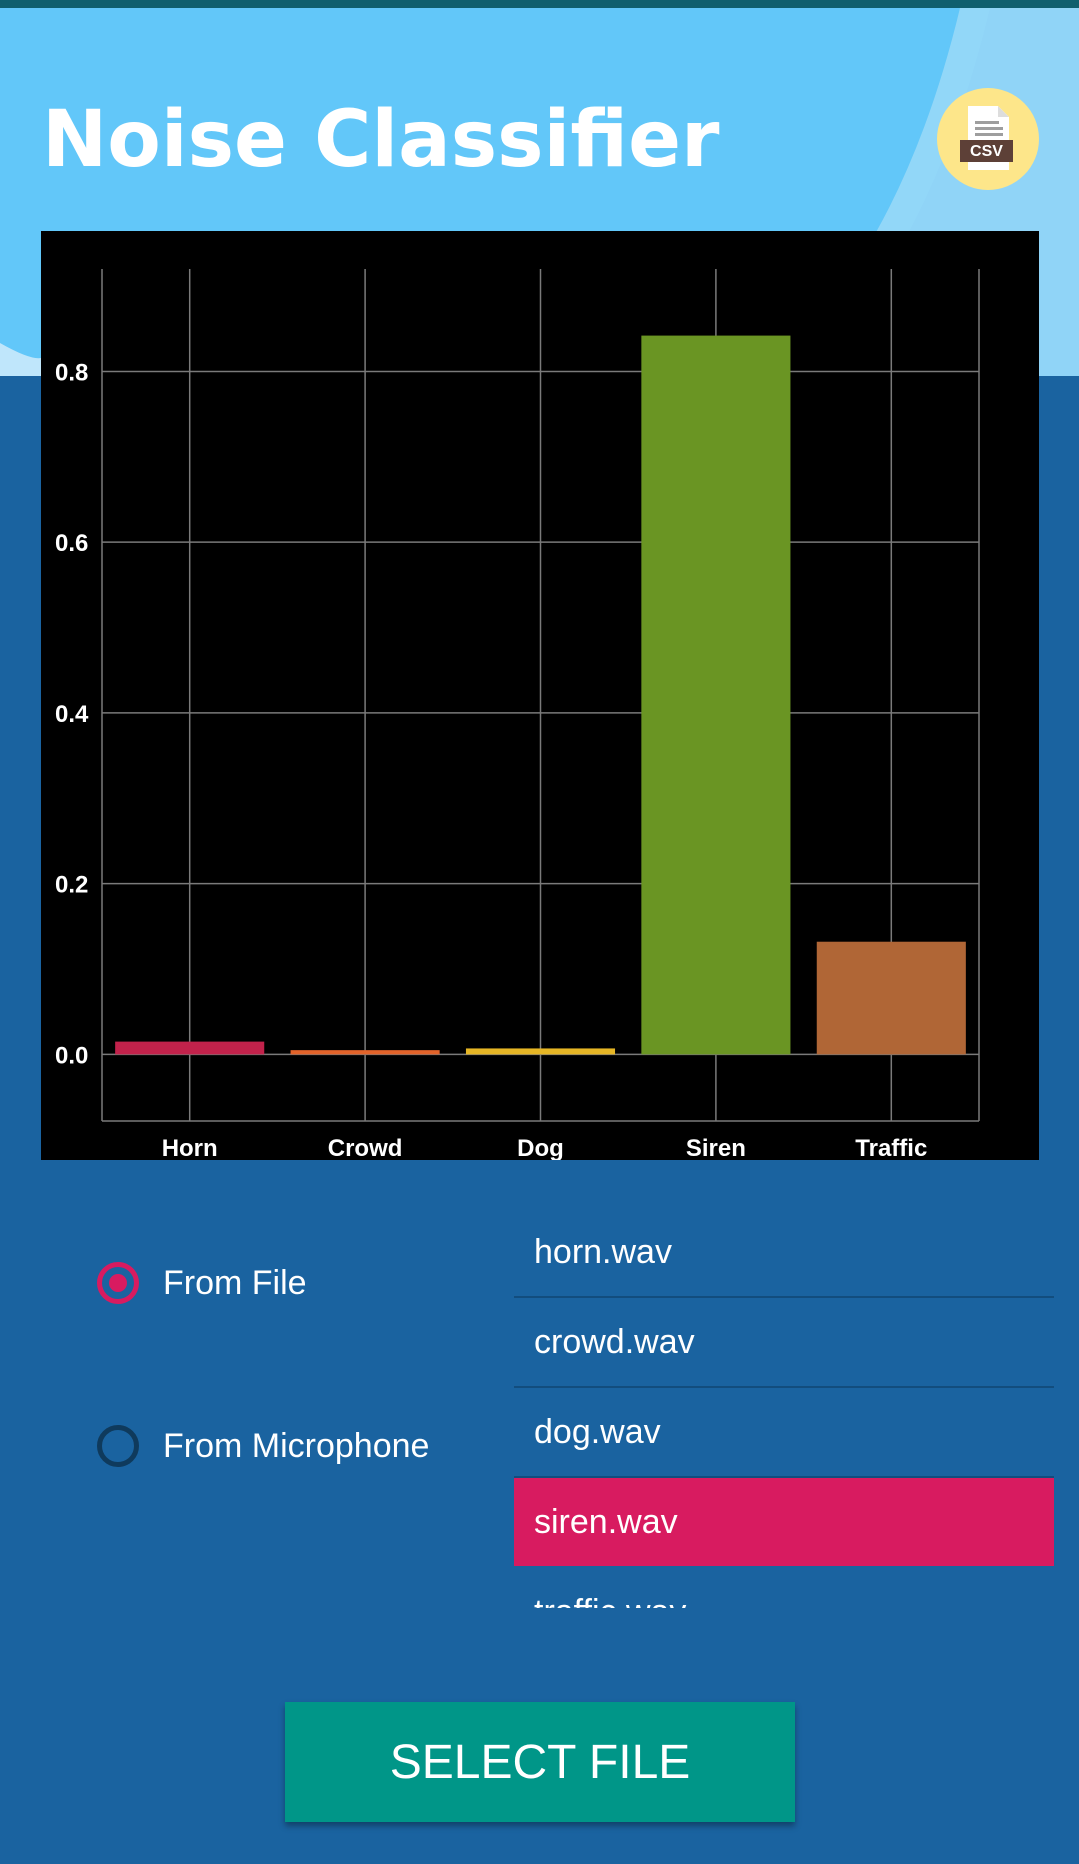 The height and width of the screenshot is (1864, 1079). Describe the element at coordinates (716, 1147) in the screenshot. I see `x-tick-label: Siren` at that location.